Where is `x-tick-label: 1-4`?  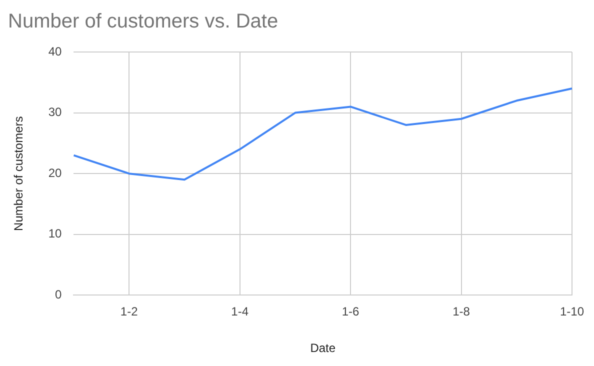
x-tick-label: 1-4 is located at coordinates (240, 311).